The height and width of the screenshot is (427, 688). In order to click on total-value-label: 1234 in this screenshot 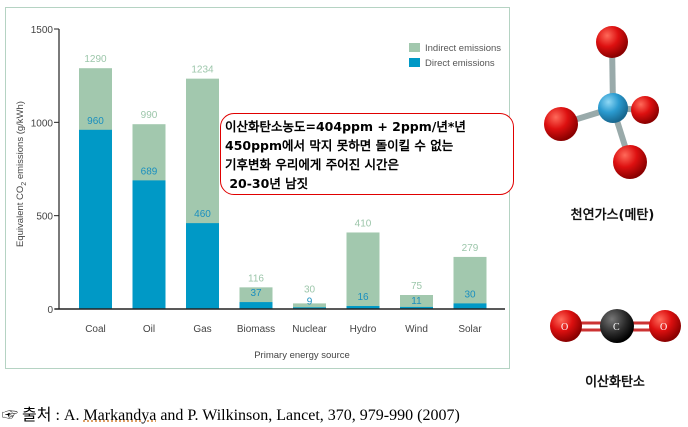, I will do `click(202, 70)`.